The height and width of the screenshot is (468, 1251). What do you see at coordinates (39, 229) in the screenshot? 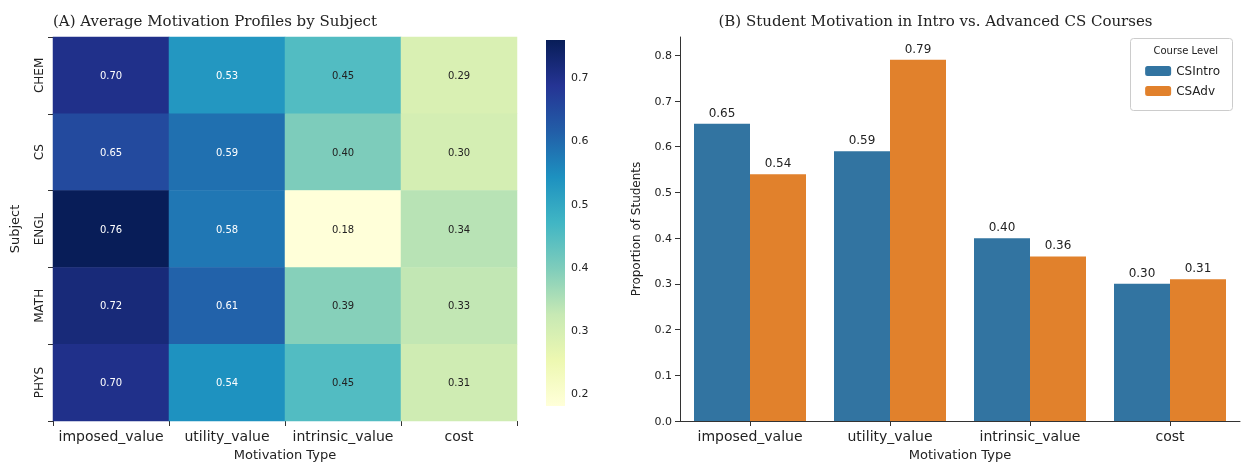
I see `y-tick-label: ENGL` at bounding box center [39, 229].